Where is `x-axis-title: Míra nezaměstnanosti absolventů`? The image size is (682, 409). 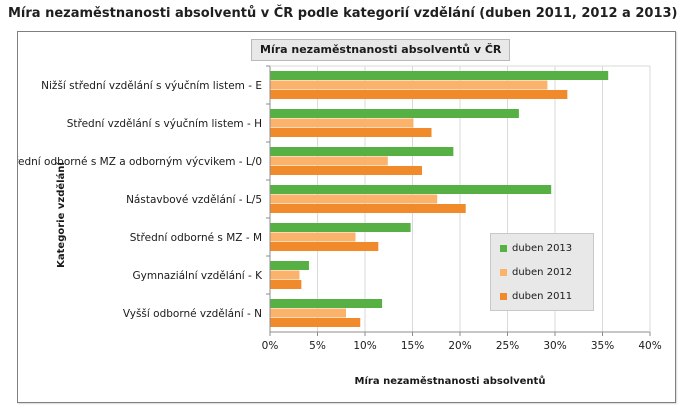
x-axis-title: Míra nezaměstnanosti absolventů is located at coordinates (450, 380).